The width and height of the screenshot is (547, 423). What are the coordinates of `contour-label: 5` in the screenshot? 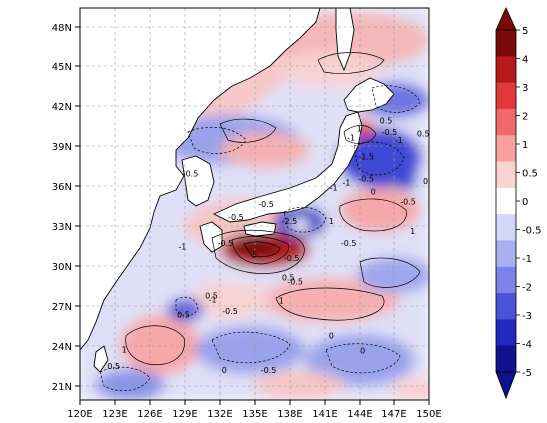 It's located at (254, 254).